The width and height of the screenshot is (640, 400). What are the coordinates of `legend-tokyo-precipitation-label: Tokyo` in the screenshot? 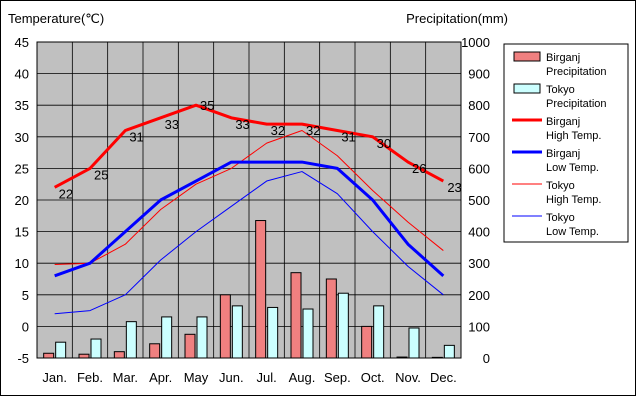 It's located at (560, 90).